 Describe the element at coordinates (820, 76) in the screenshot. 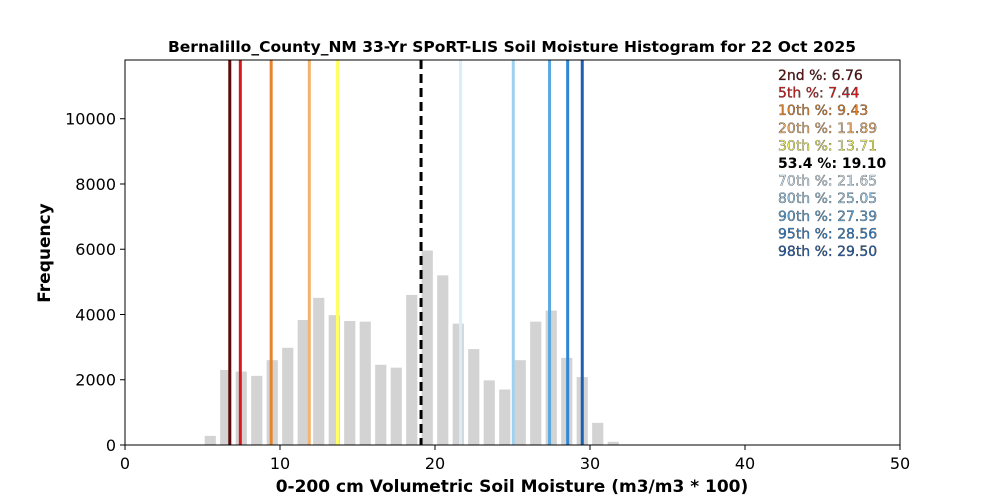

I see `percentile-legend-label: 2nd %: 6.76` at that location.